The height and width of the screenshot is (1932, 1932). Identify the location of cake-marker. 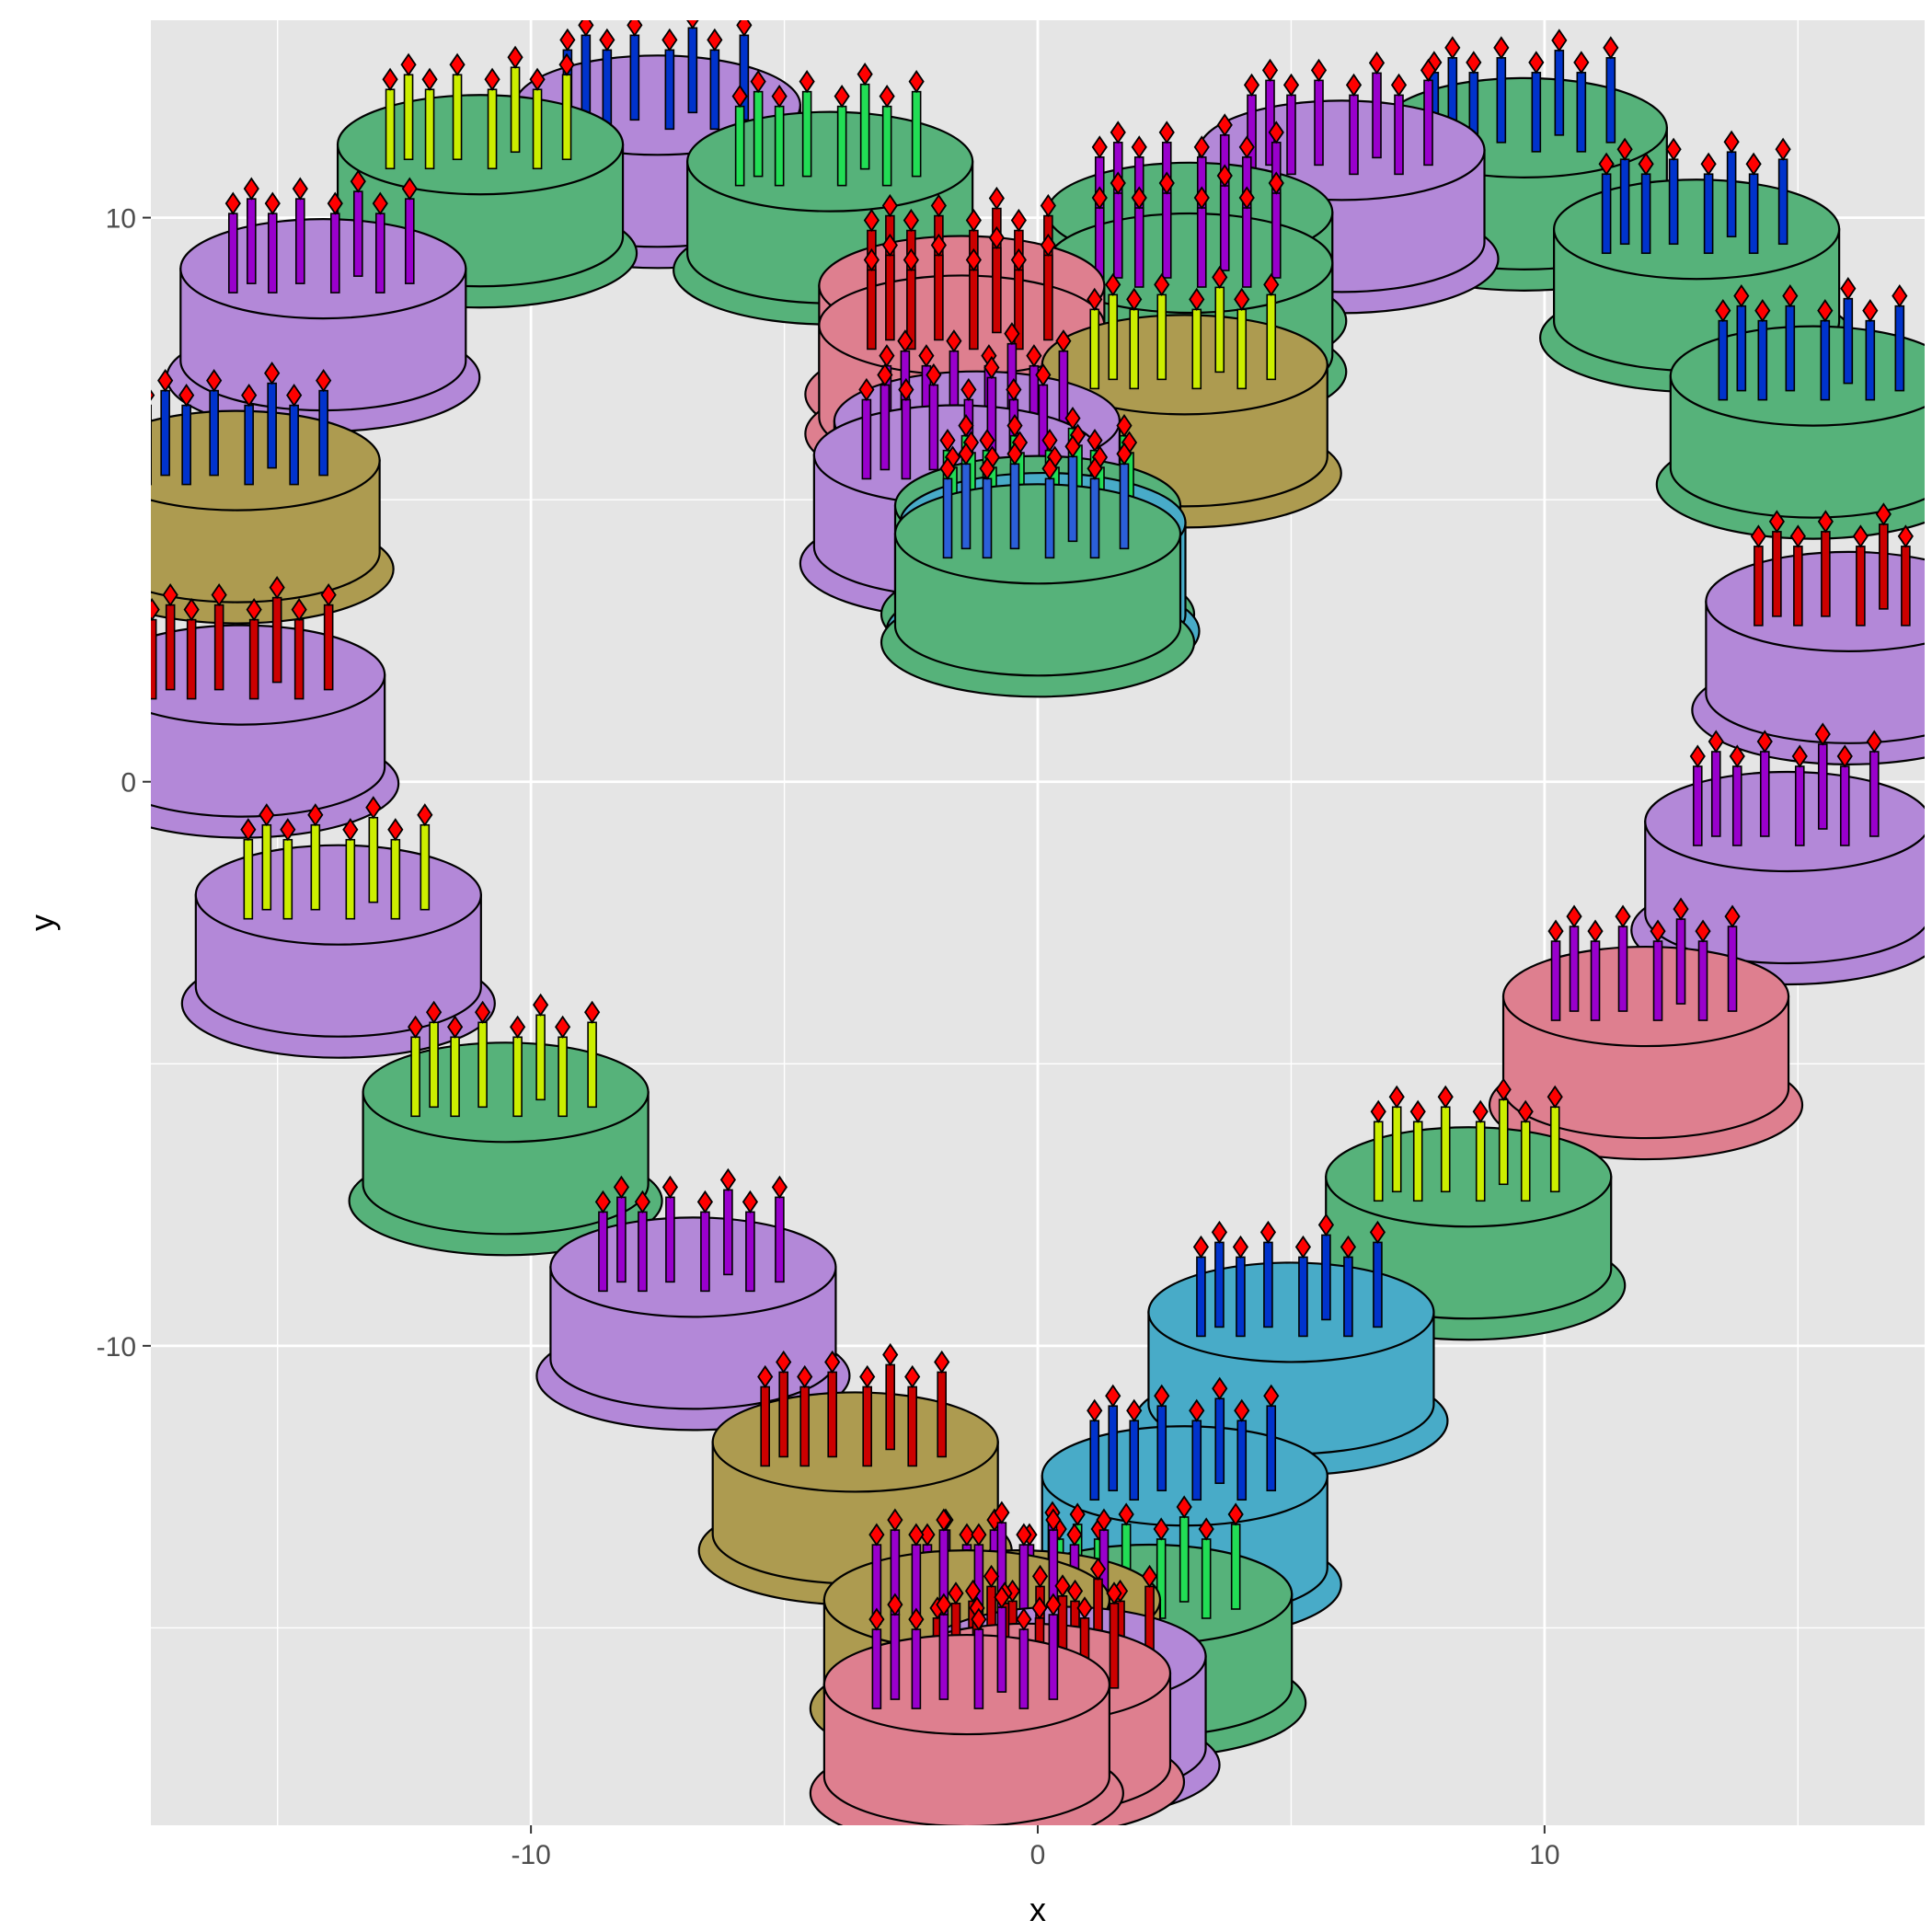
(275, 707).